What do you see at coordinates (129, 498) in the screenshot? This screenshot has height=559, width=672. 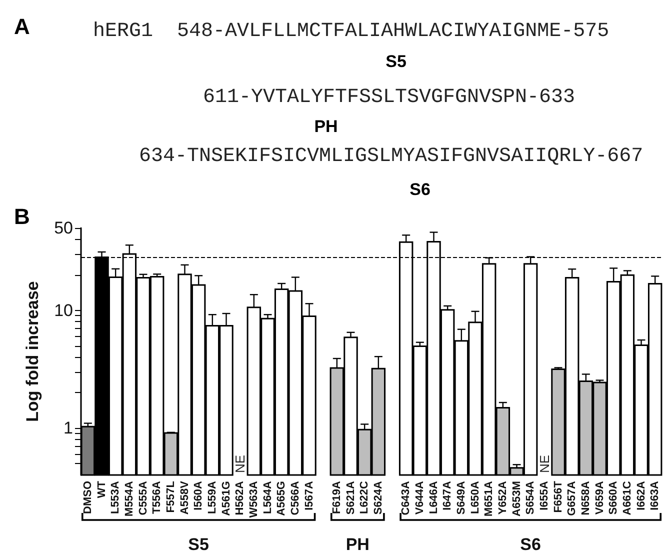 I see `x-tick-label: M554A` at bounding box center [129, 498].